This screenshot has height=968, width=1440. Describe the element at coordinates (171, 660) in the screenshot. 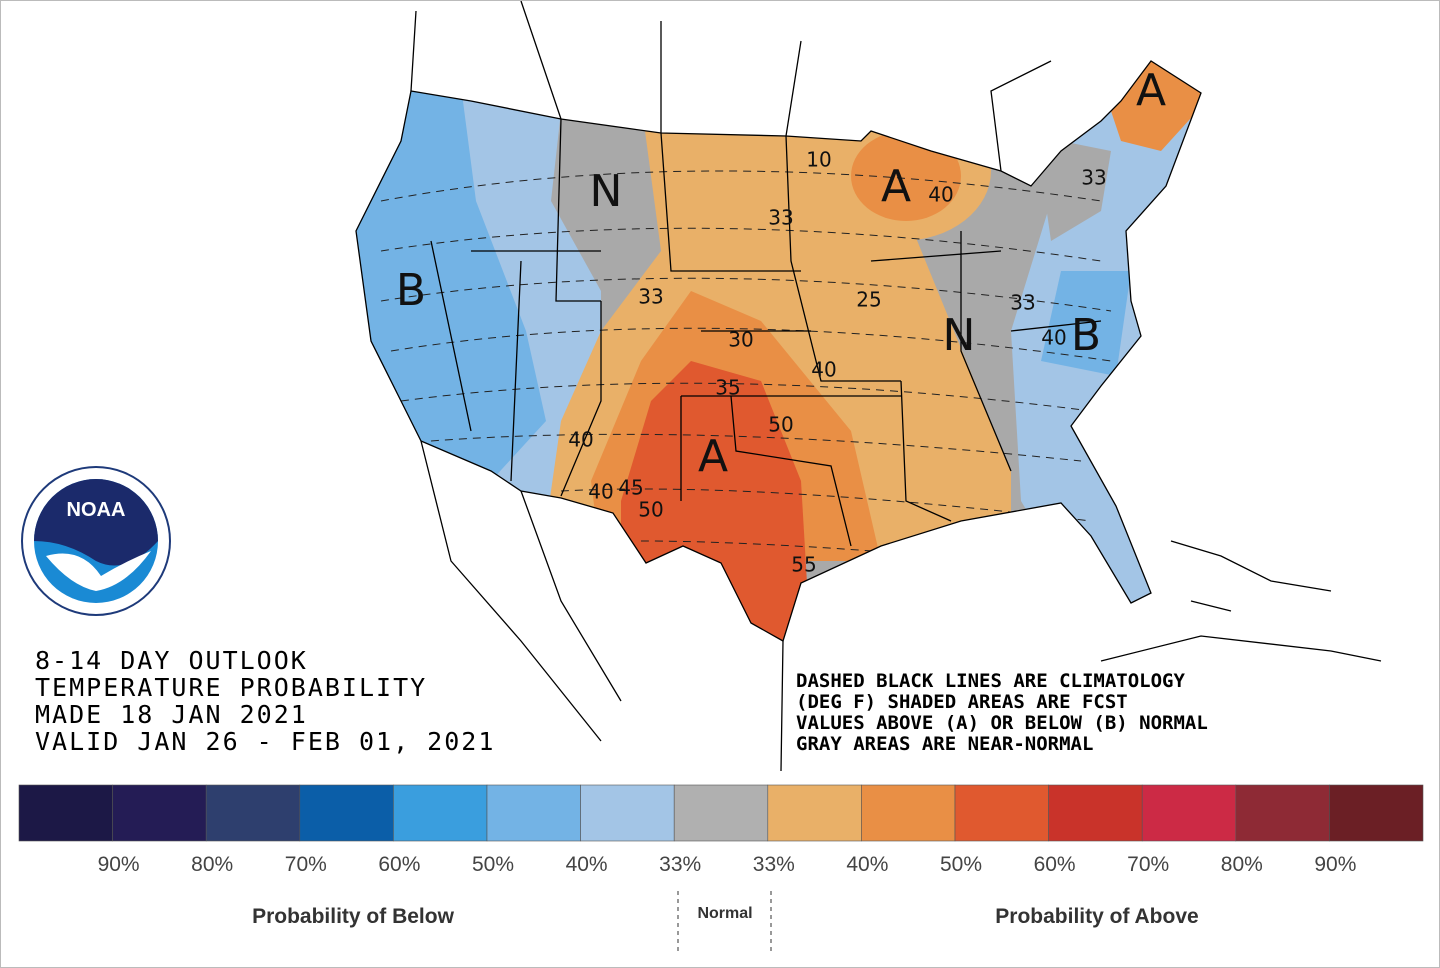

I see `outlook-line: 8-14 DAY OUTLOOK` at that location.